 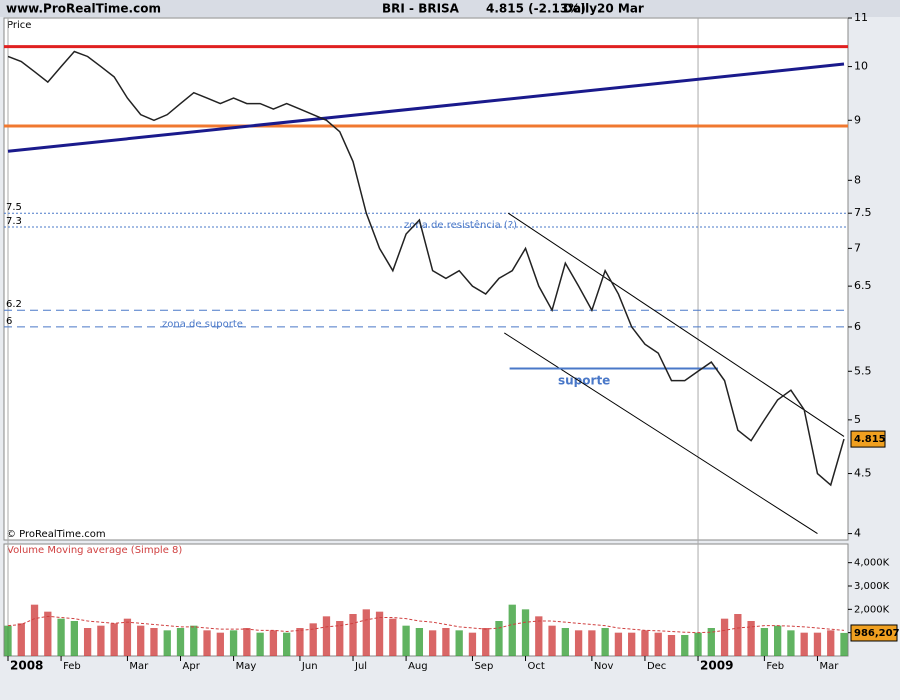 I want to click on copyright: © ProRealTime.com, so click(x=56, y=534).